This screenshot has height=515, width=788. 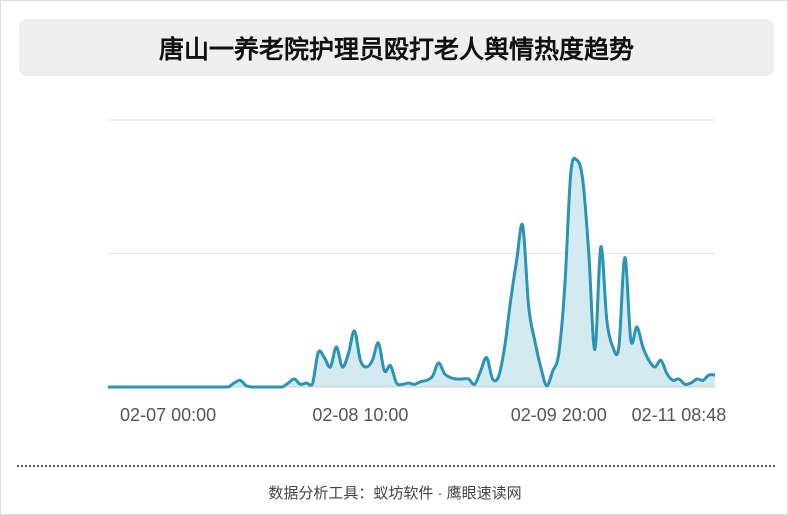 What do you see at coordinates (396, 466) in the screenshot?
I see `divider` at bounding box center [396, 466].